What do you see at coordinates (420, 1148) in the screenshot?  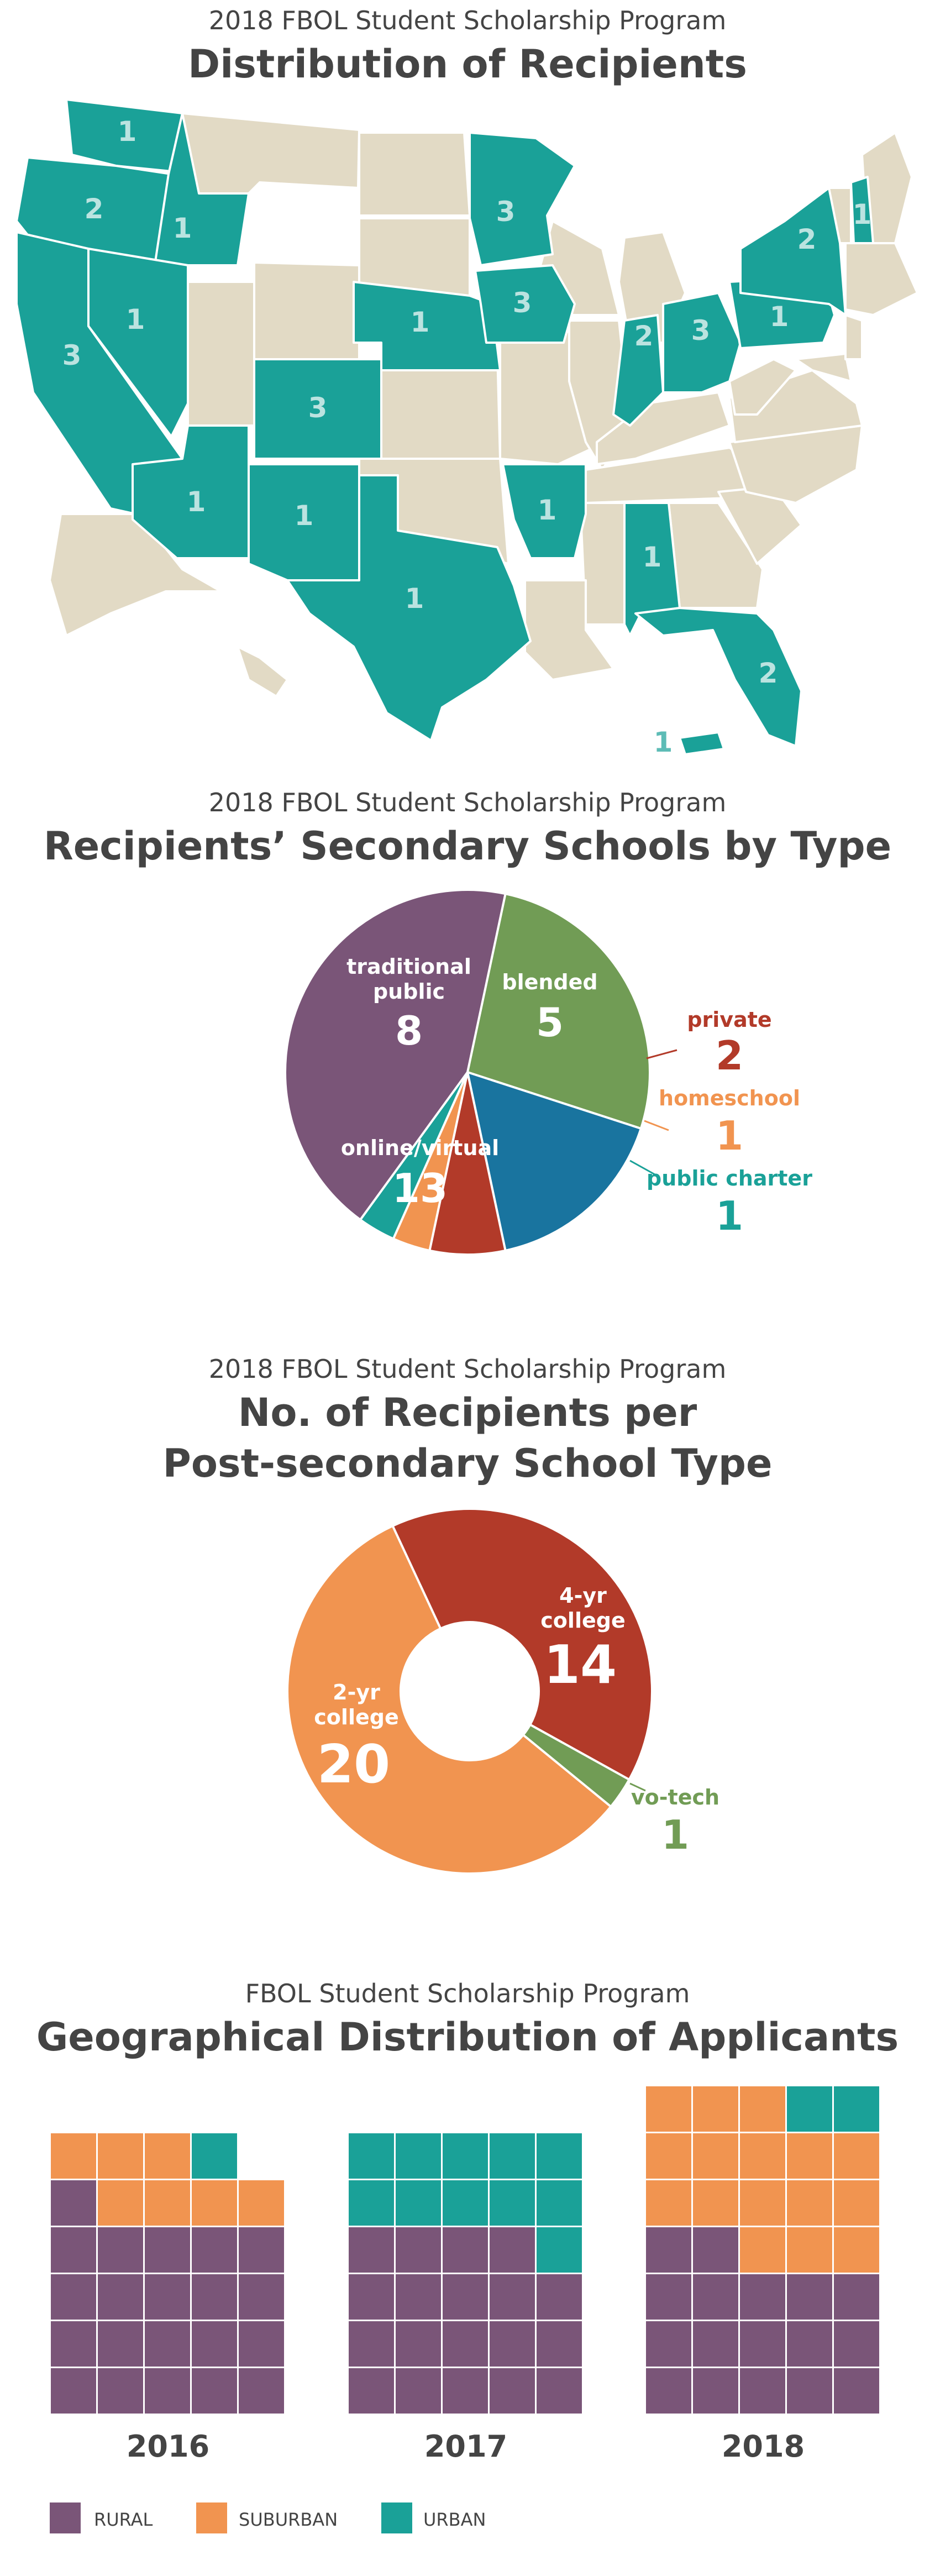 I see `pie-label-online-virtual: online/virtual` at bounding box center [420, 1148].